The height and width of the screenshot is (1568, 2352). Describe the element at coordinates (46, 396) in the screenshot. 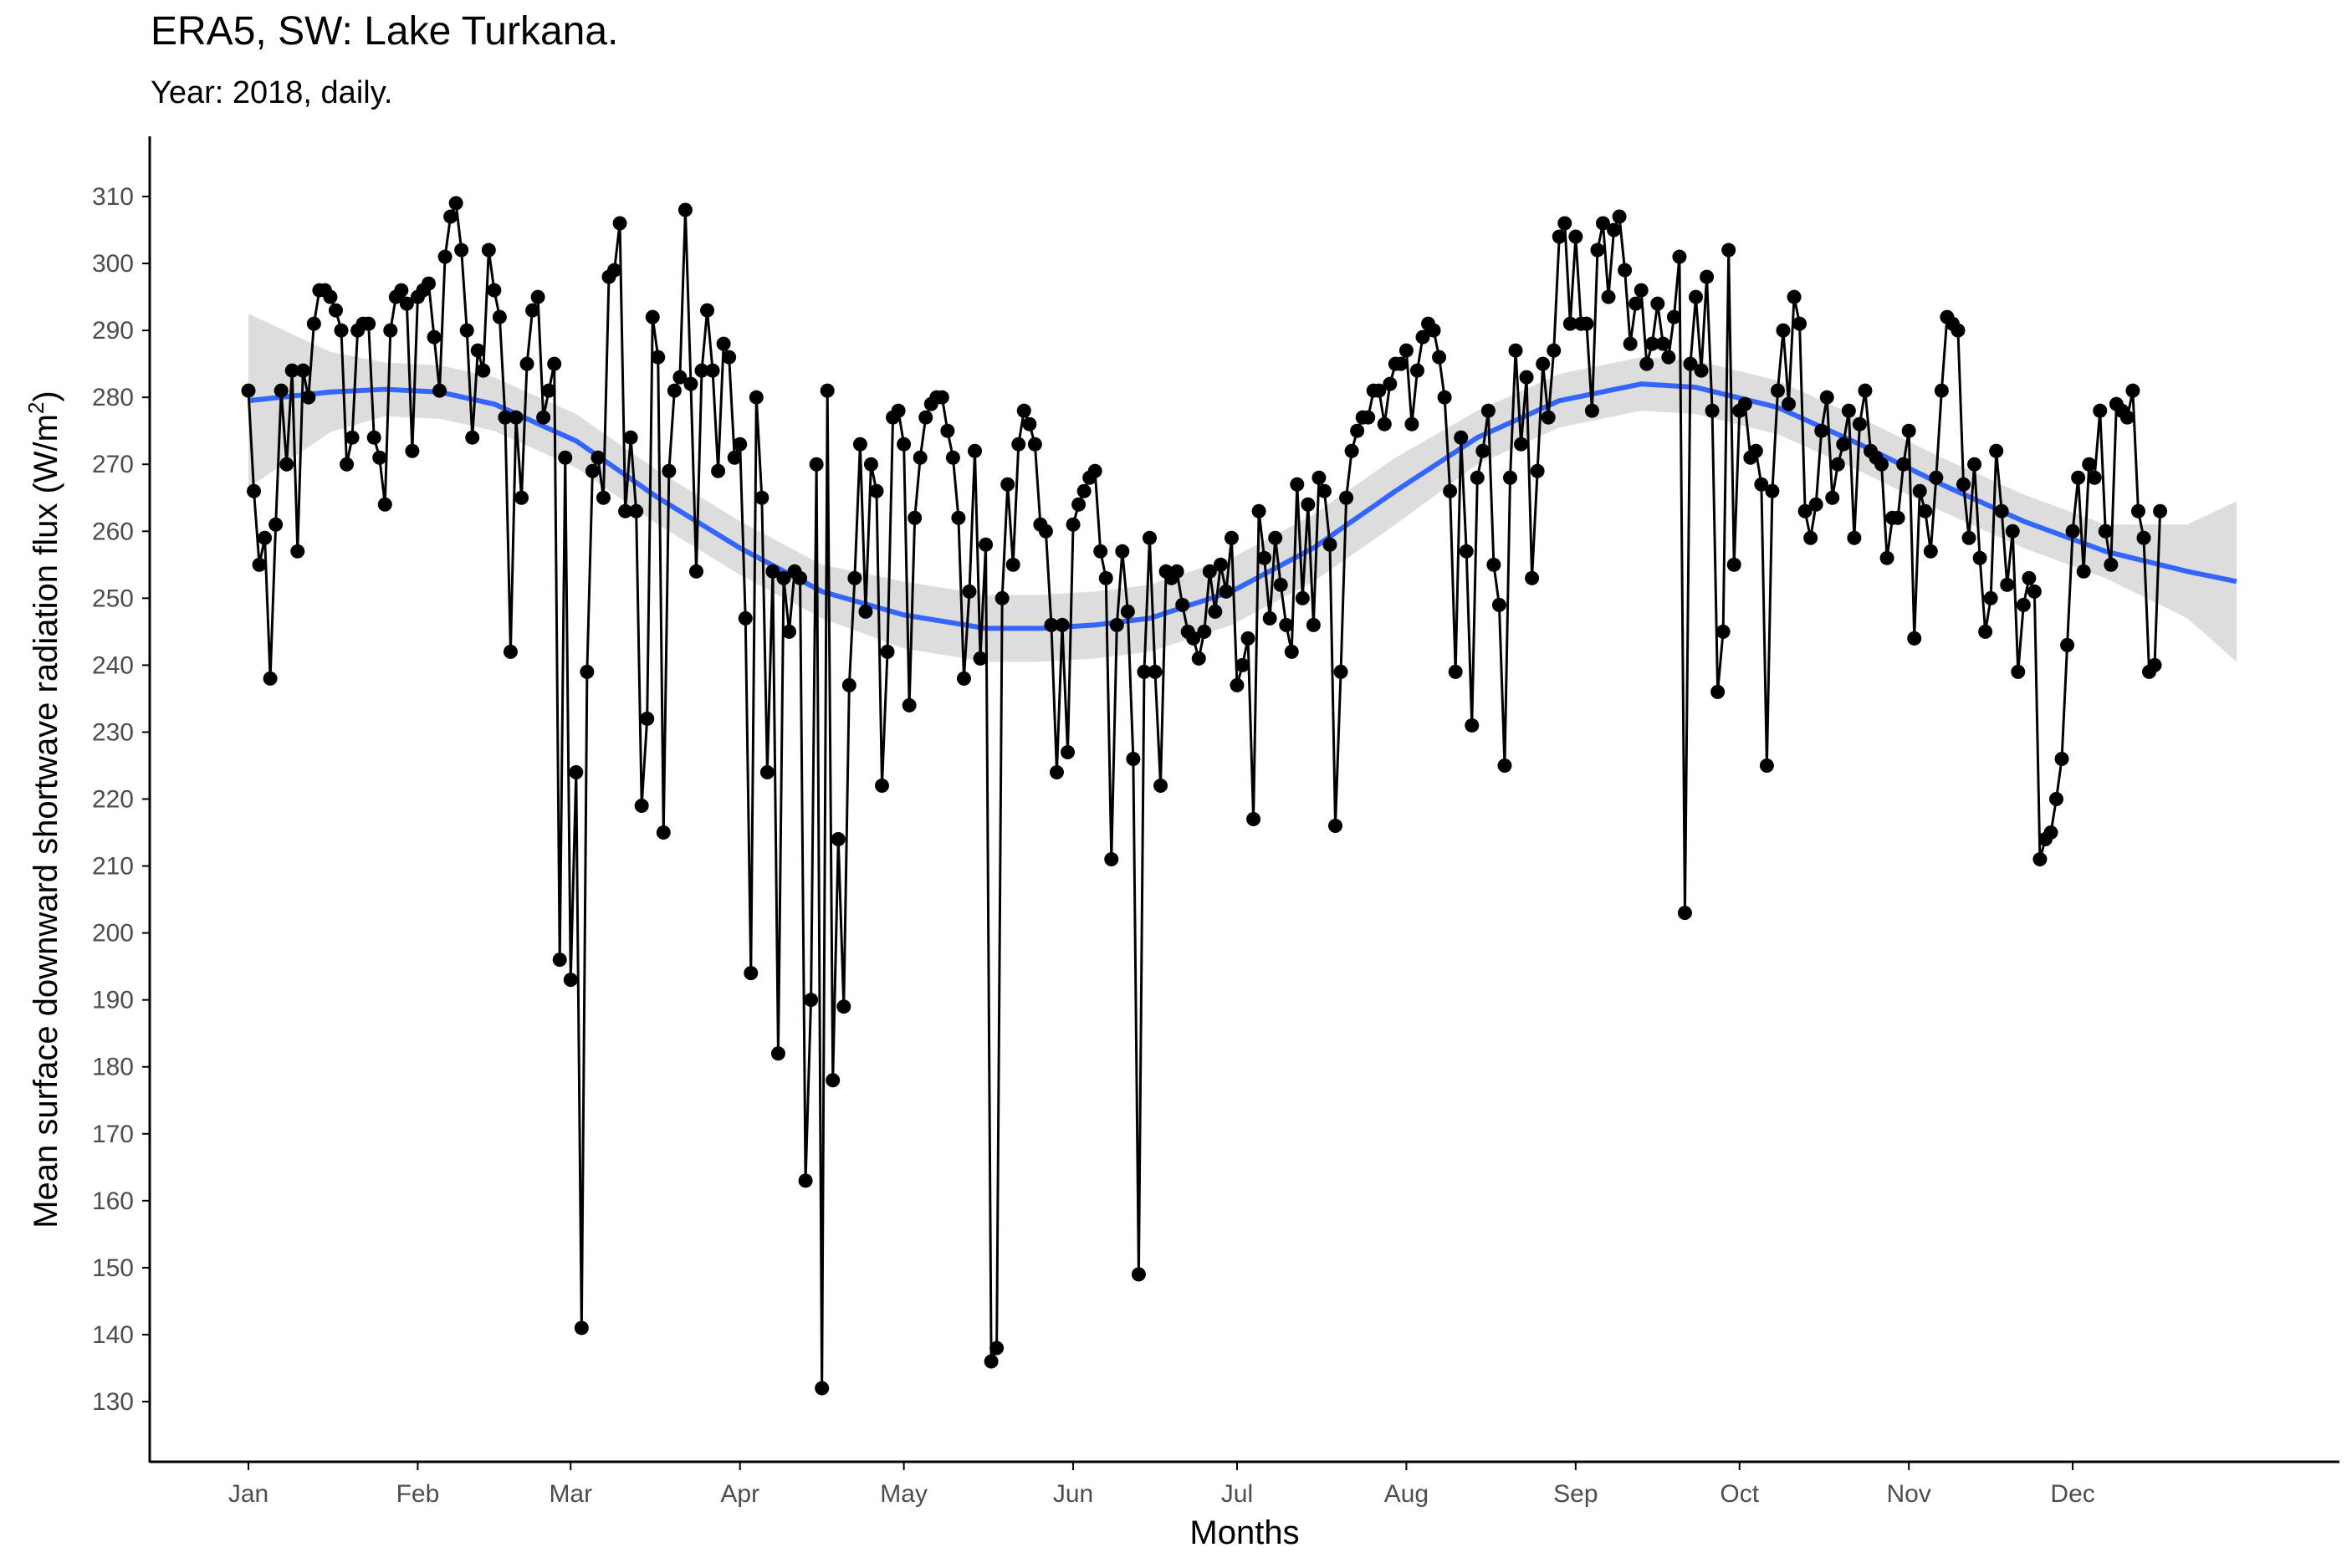

I see `y-axis-title-close: )` at that location.